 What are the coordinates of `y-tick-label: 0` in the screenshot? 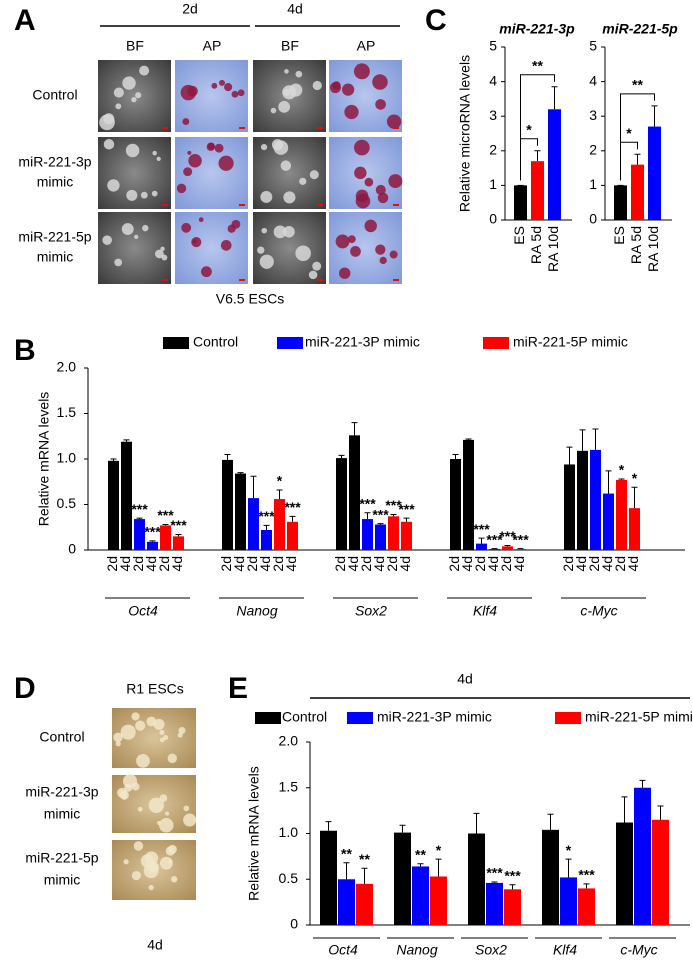 It's located at (294, 924).